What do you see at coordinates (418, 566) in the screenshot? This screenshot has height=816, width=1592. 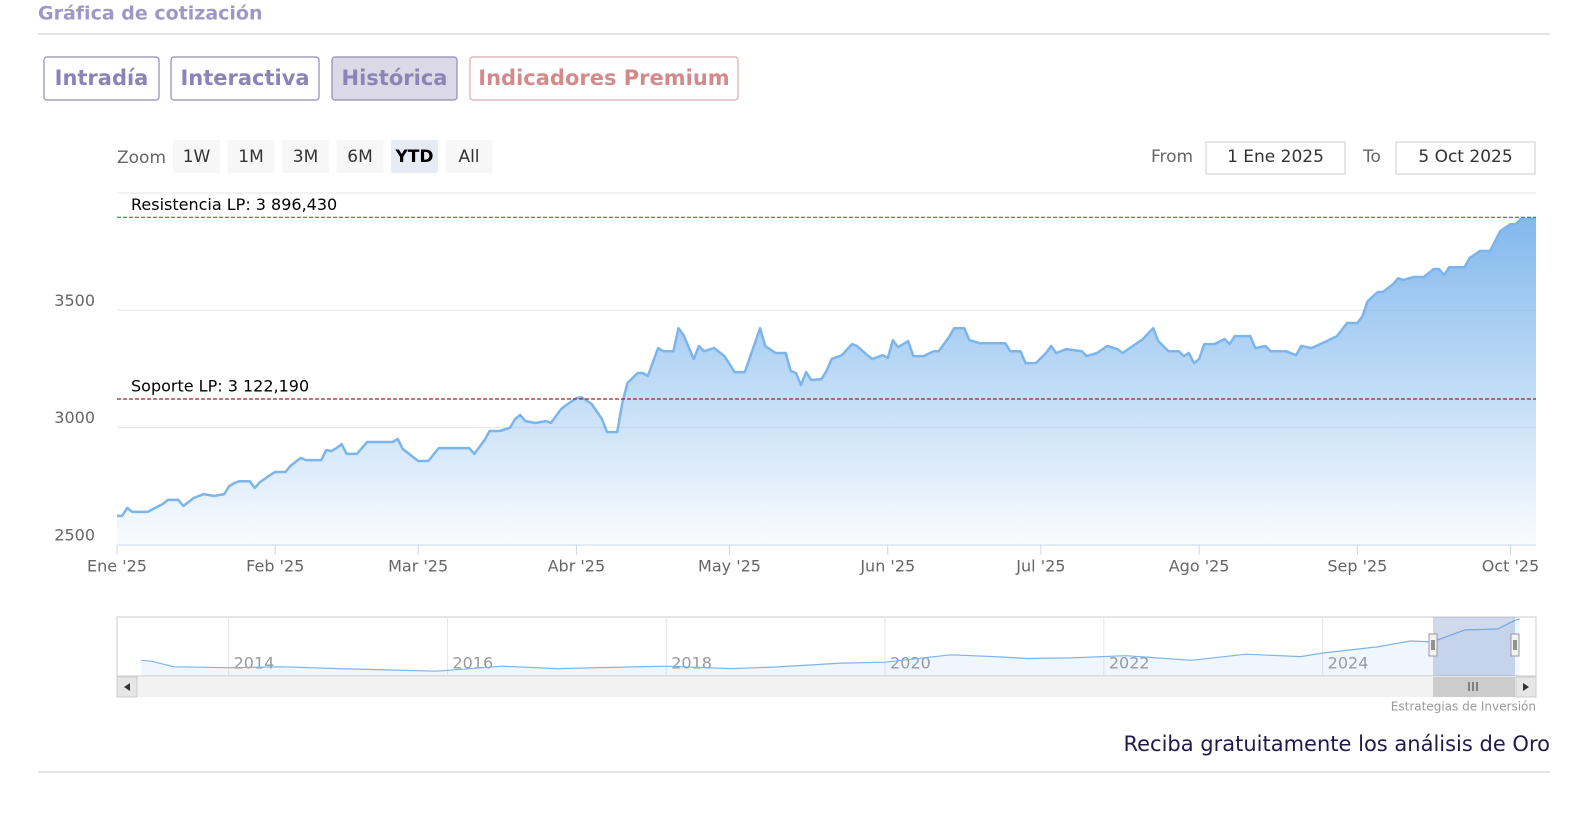 I see `x-tick-label: Mar '25` at bounding box center [418, 566].